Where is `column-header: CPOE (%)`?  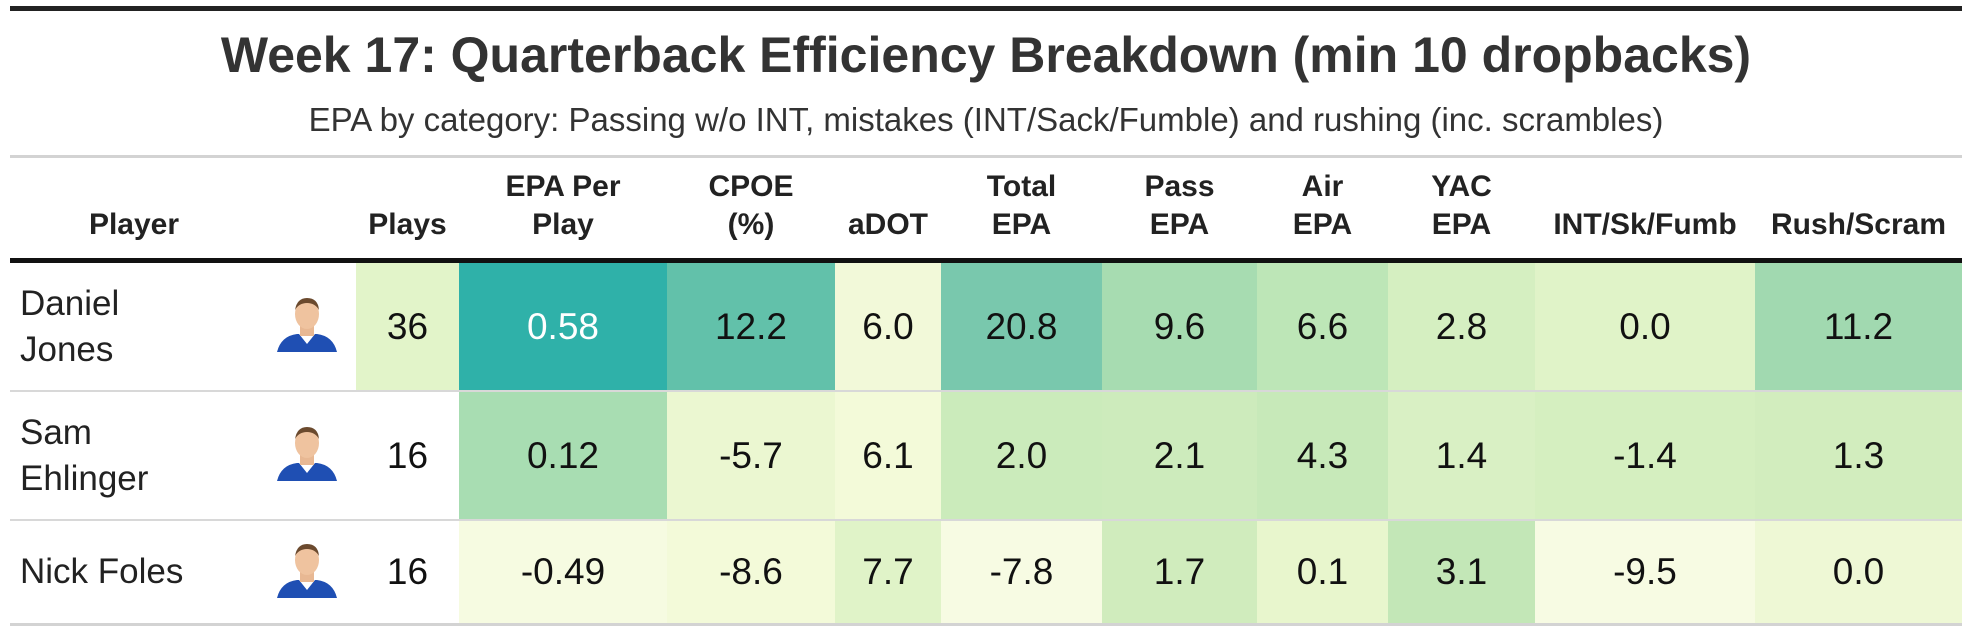 column-header: CPOE (%) is located at coordinates (751, 209).